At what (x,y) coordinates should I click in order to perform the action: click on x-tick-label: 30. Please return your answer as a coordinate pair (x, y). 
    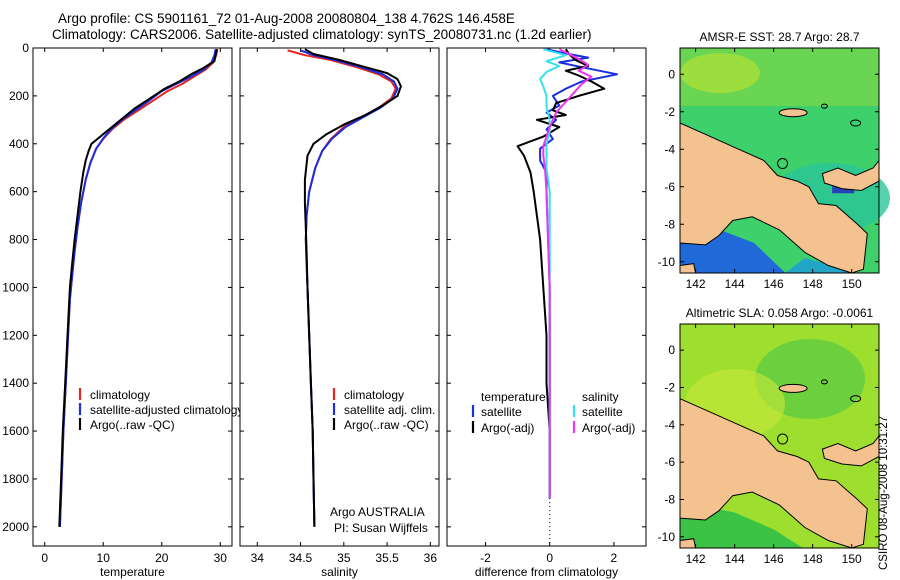
    Looking at the image, I should click on (221, 558).